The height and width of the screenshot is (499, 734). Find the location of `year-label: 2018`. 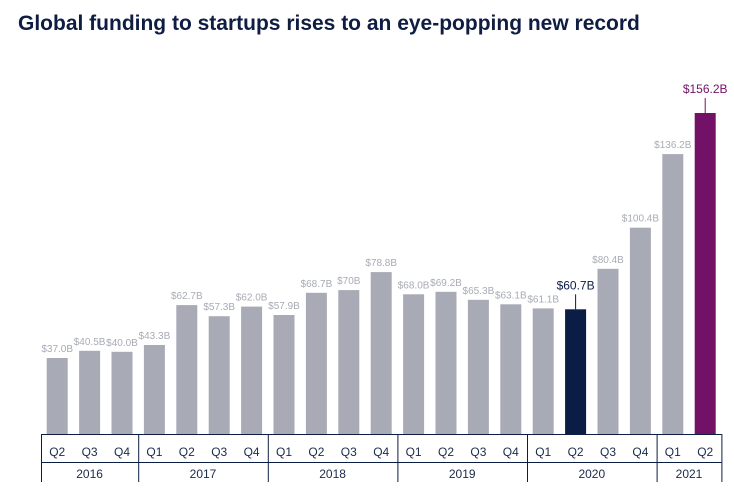

year-label: 2018 is located at coordinates (332, 474).